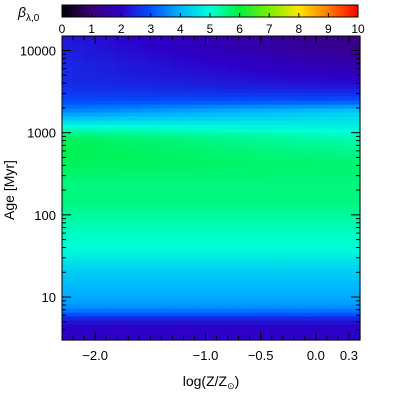 This screenshot has width=400, height=400. What do you see at coordinates (239, 29) in the screenshot?
I see `colorbar-tick-label: 6` at bounding box center [239, 29].